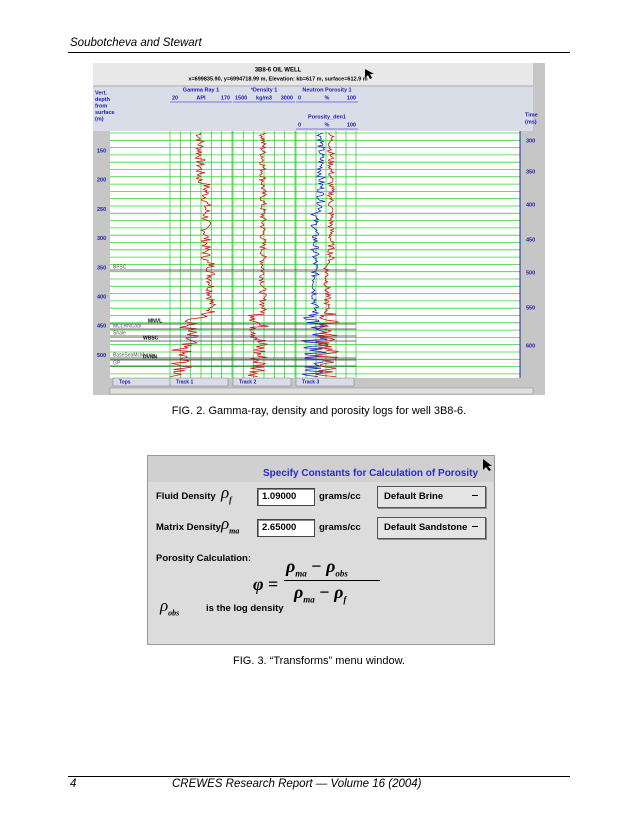 The image size is (638, 826). Describe the element at coordinates (264, 90) in the screenshot. I see `track-name: *Density 1` at that location.